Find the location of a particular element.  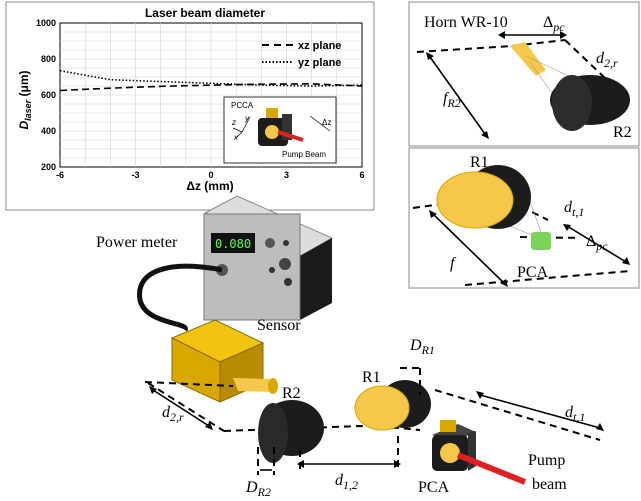

y-tick-label: 400 is located at coordinates (48, 131).